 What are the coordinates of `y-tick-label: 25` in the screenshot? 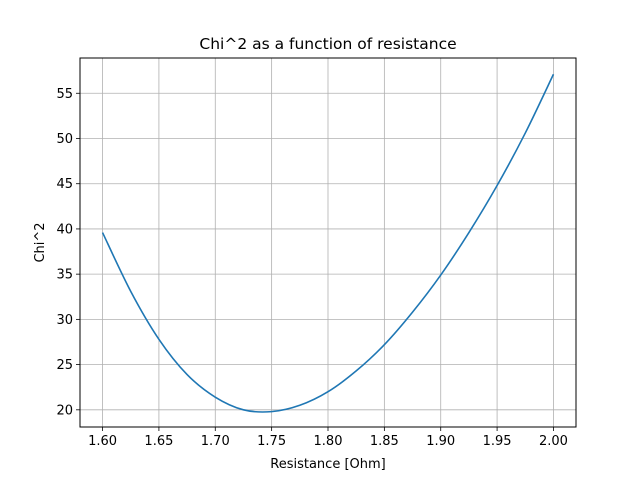 It's located at (64, 365).